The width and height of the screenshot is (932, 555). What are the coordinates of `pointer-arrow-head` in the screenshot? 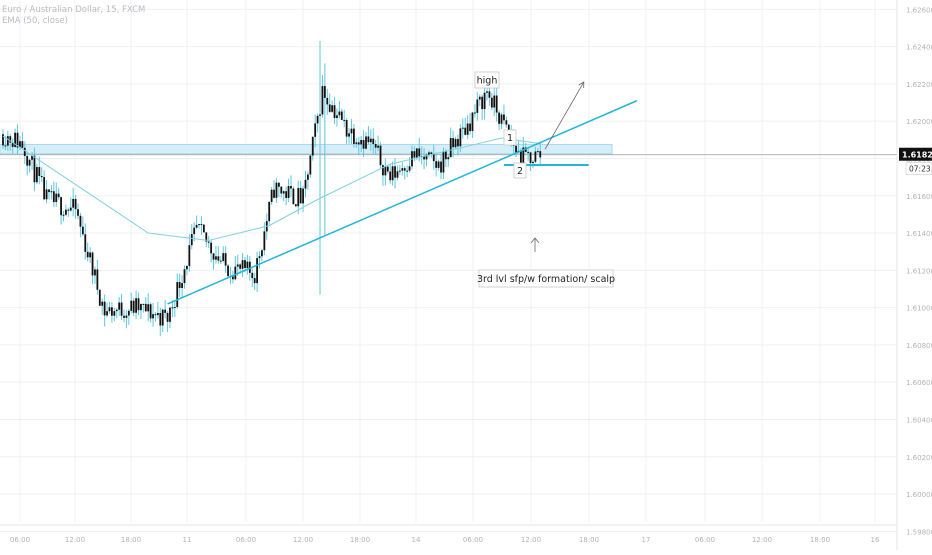 It's located at (535, 240).